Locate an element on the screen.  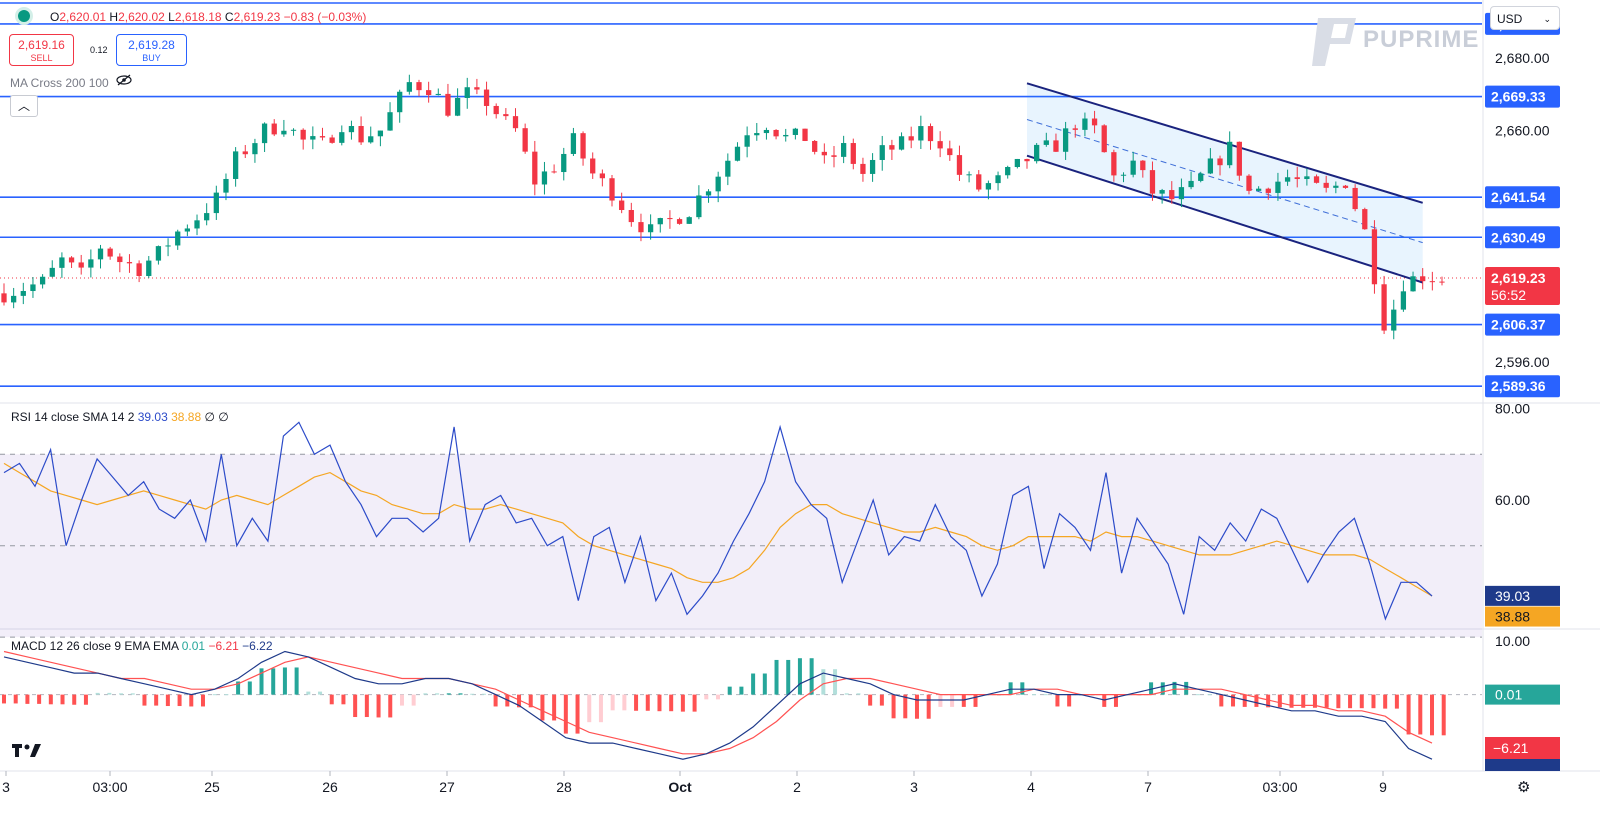
rsi-header-part: 39.03 is located at coordinates (154, 417).